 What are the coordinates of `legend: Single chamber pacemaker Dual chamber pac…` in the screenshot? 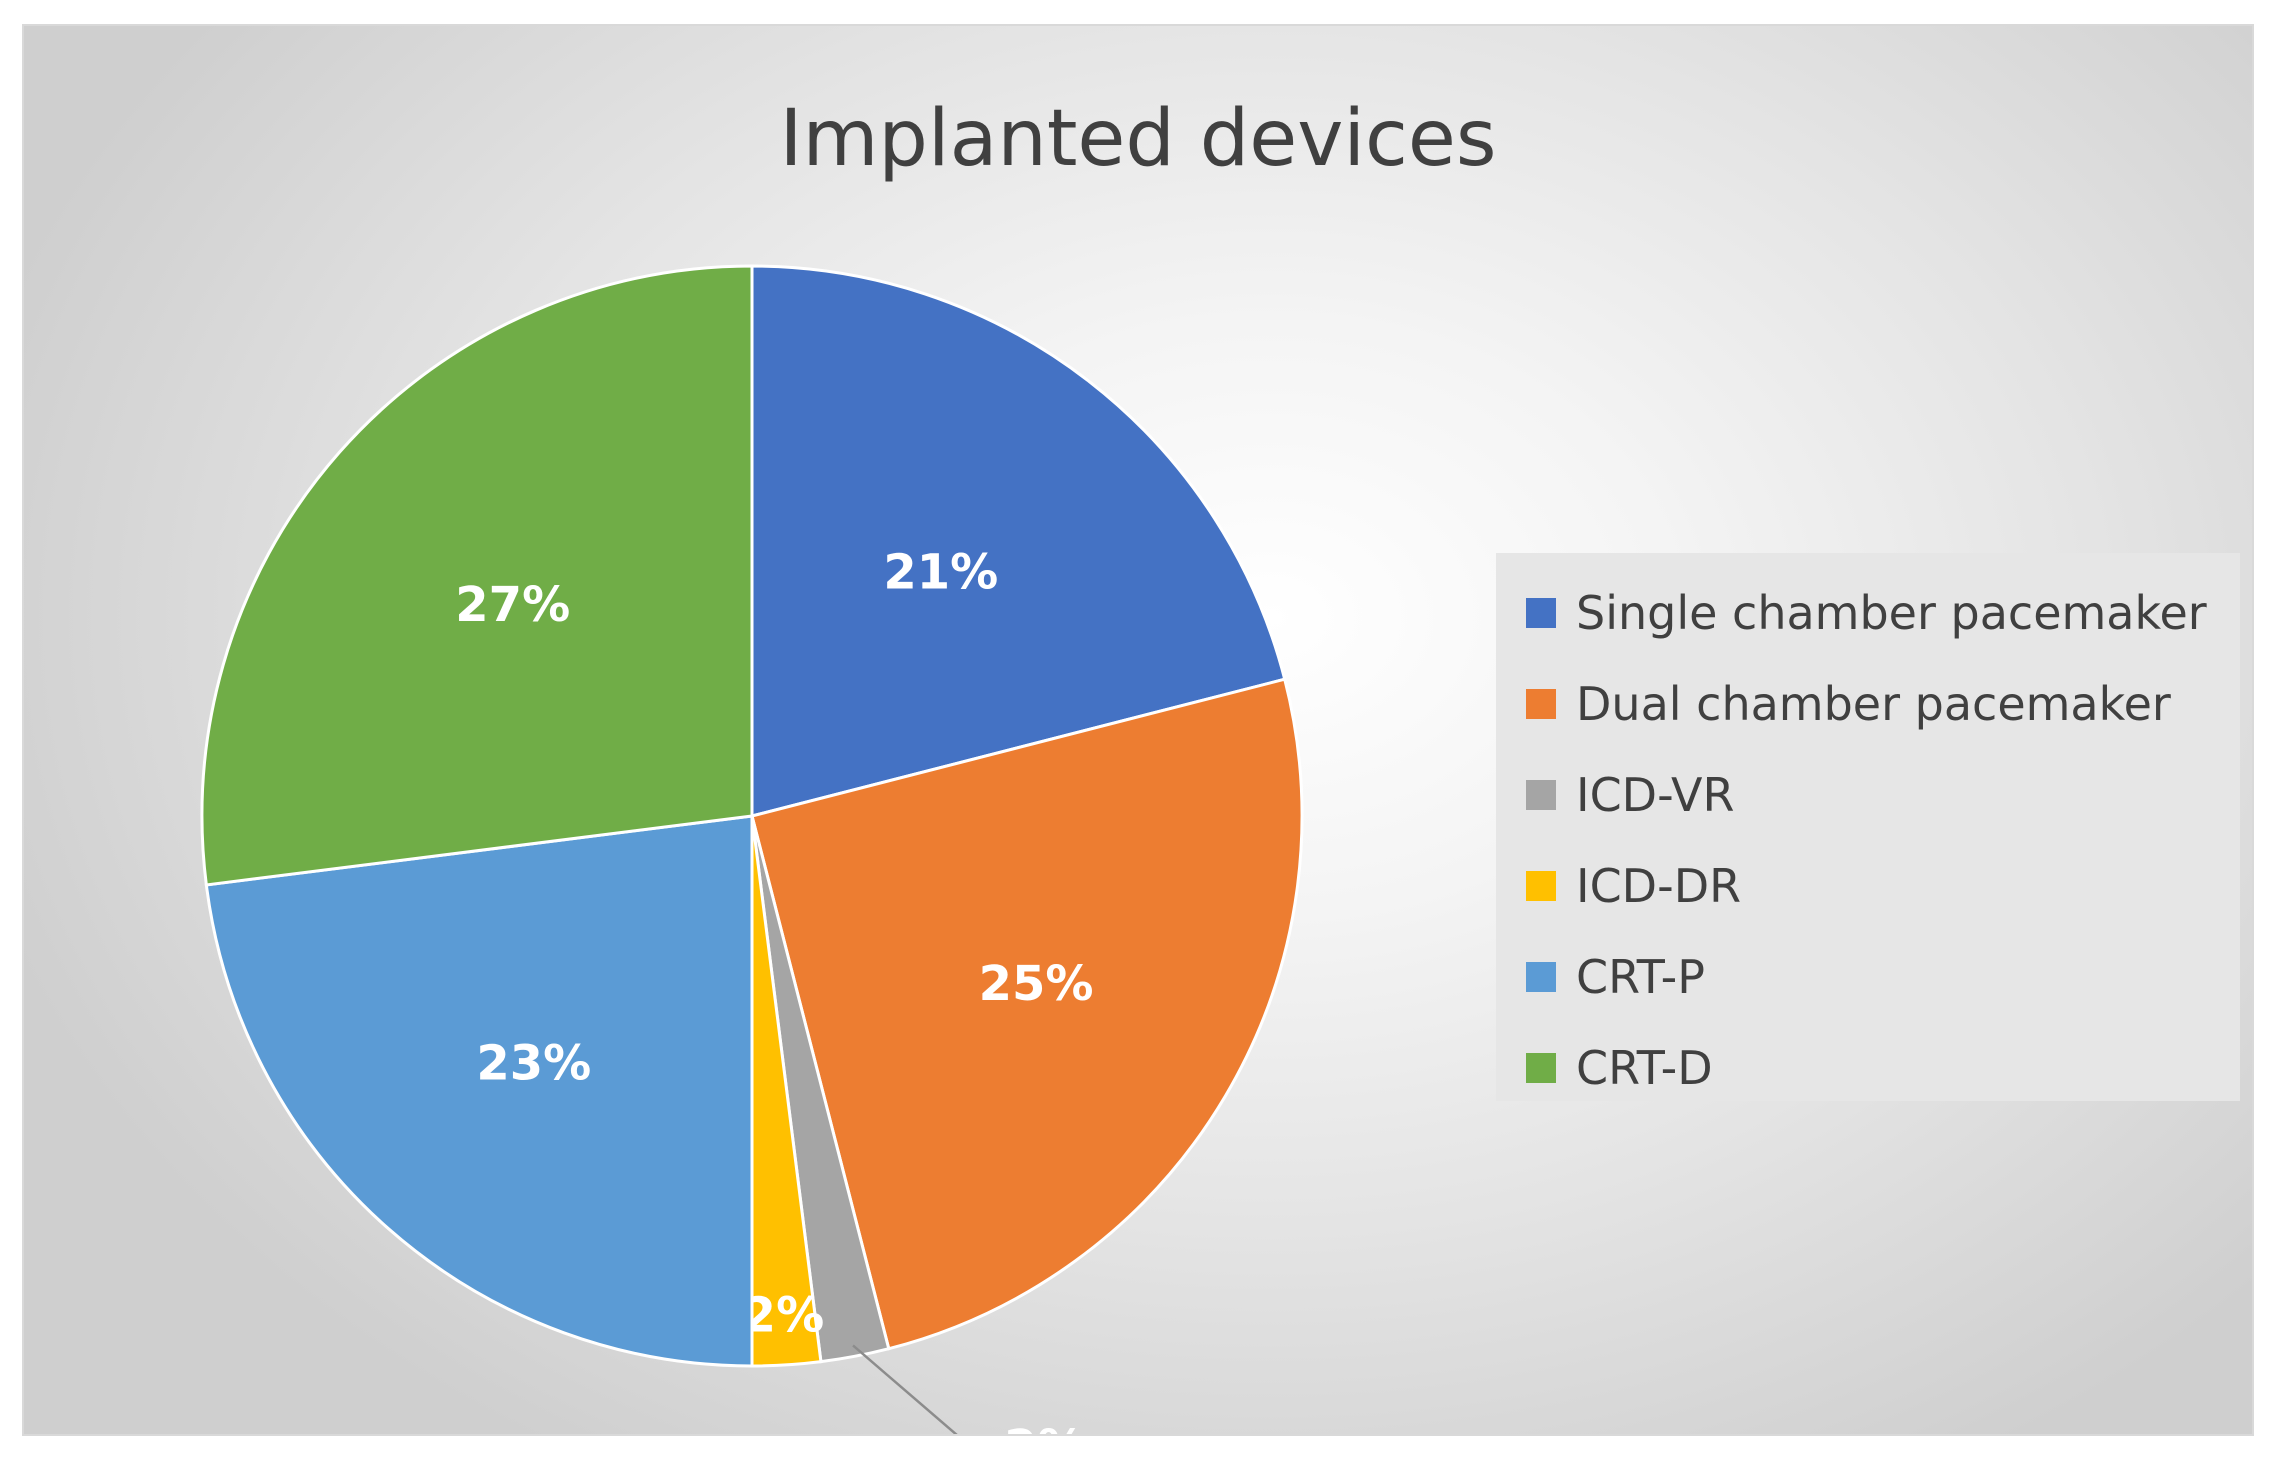 It's located at (1868, 827).